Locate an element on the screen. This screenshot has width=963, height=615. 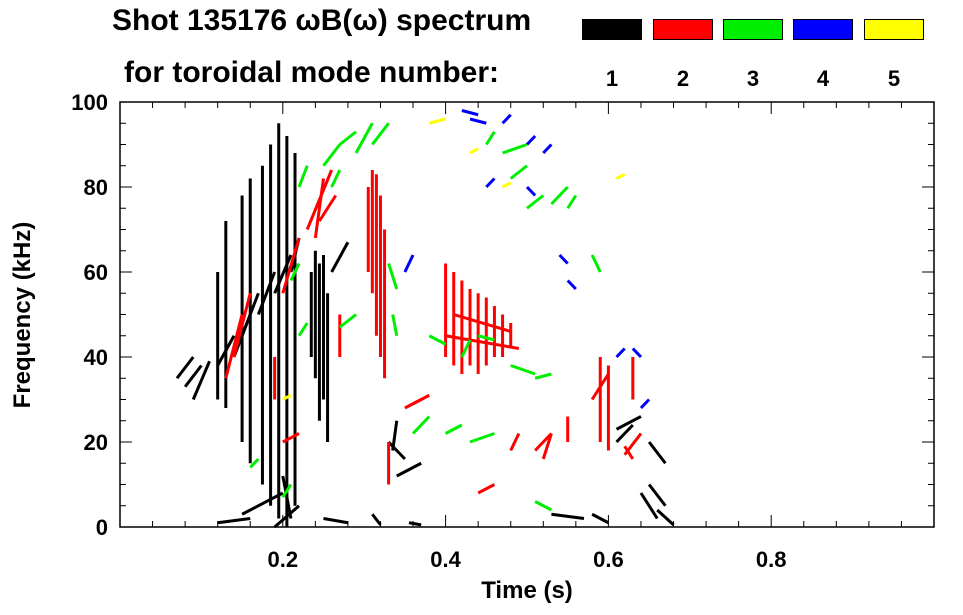
legend-label-1: 1 is located at coordinates (612, 78).